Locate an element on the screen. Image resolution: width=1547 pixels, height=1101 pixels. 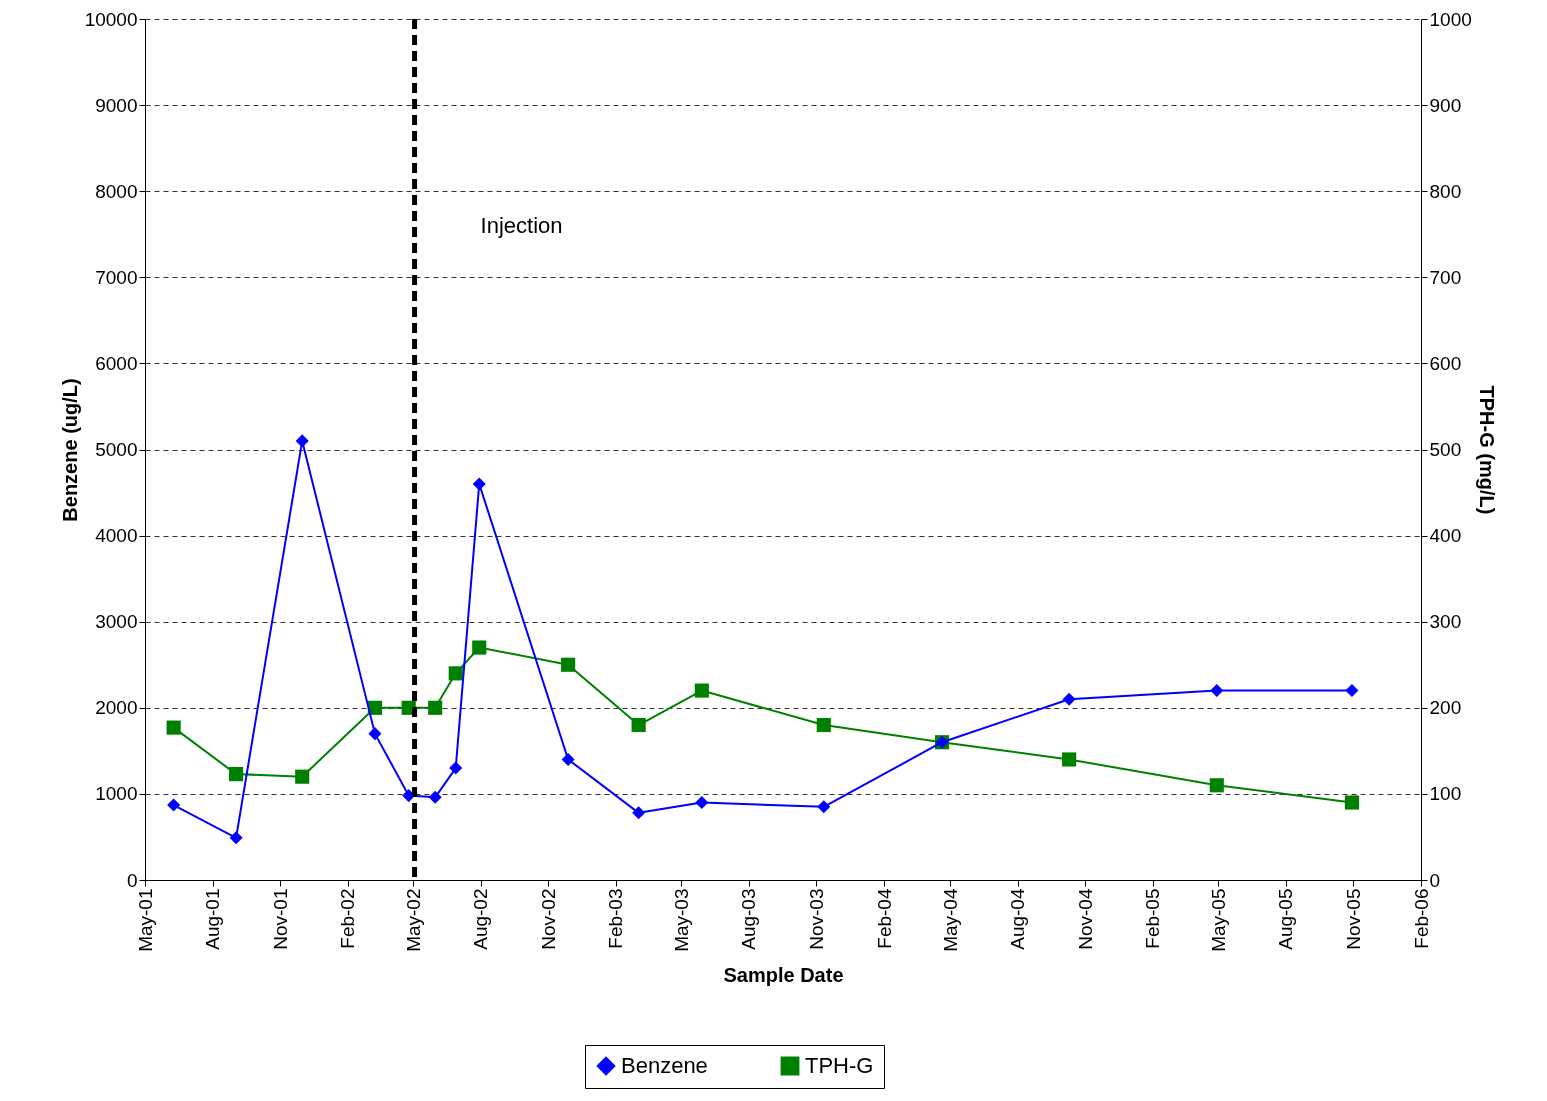
x-tick-label: Nov-02 is located at coordinates (548, 919).